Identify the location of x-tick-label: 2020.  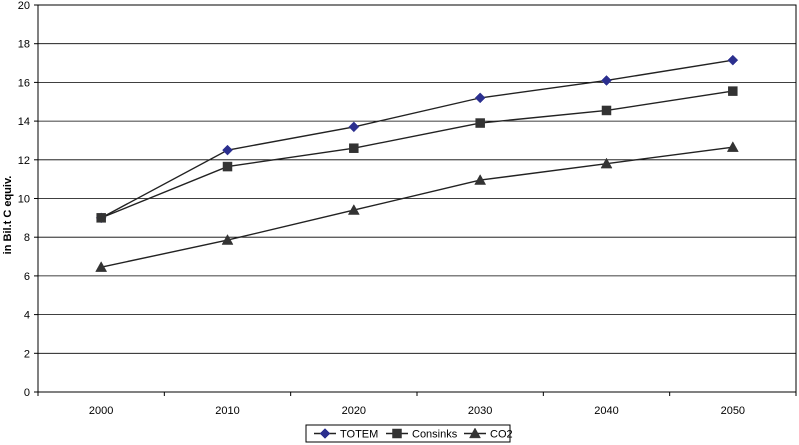
(354, 411).